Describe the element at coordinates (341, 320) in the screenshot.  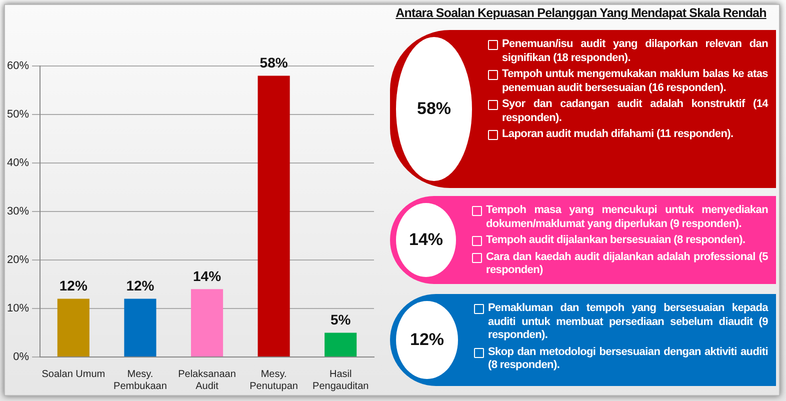
I see `data-label: 5%` at that location.